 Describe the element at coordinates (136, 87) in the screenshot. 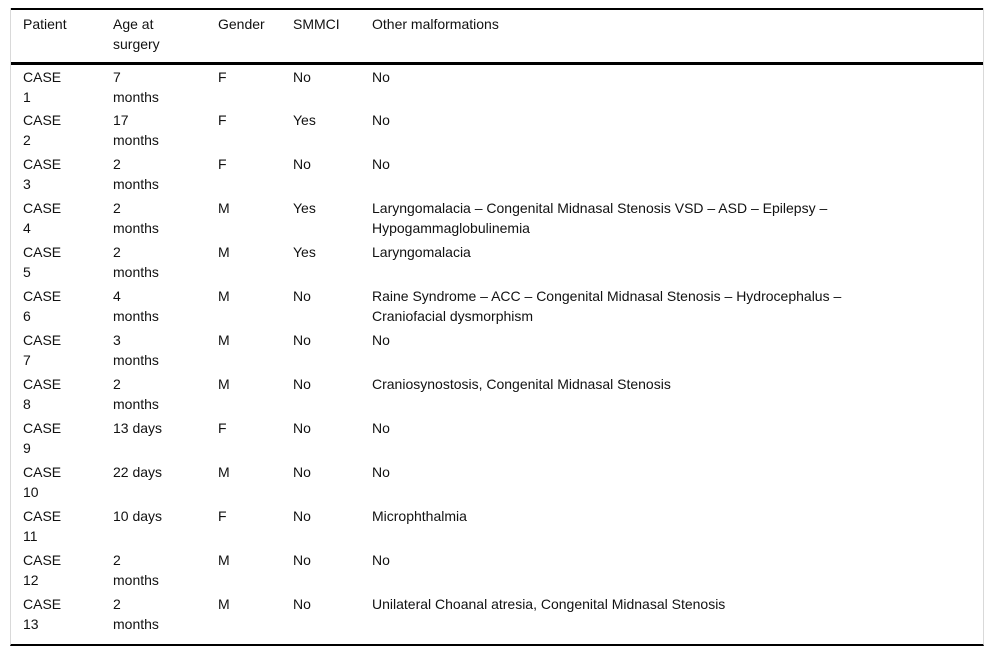

I see `cell-age: 7 months` at that location.